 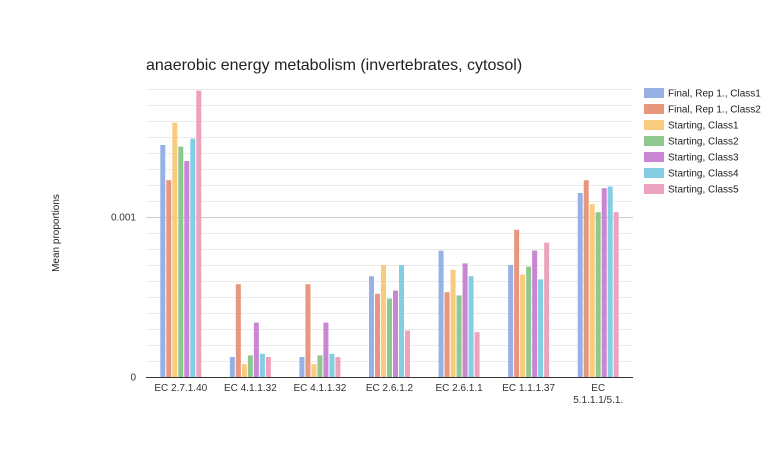 I want to click on legend-label: Starting, Class2, so click(x=703, y=142).